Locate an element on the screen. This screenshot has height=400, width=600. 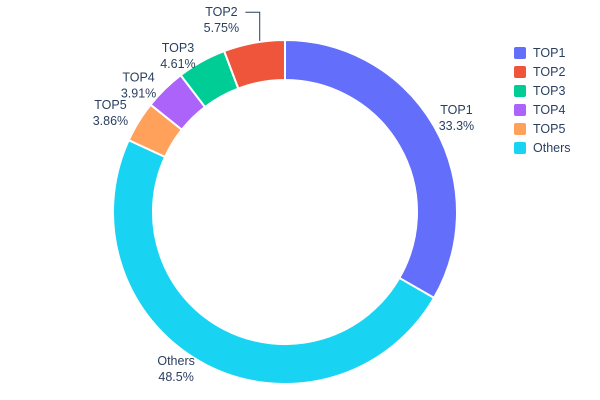
legend-item-top2: TOP2 is located at coordinates (542, 72).